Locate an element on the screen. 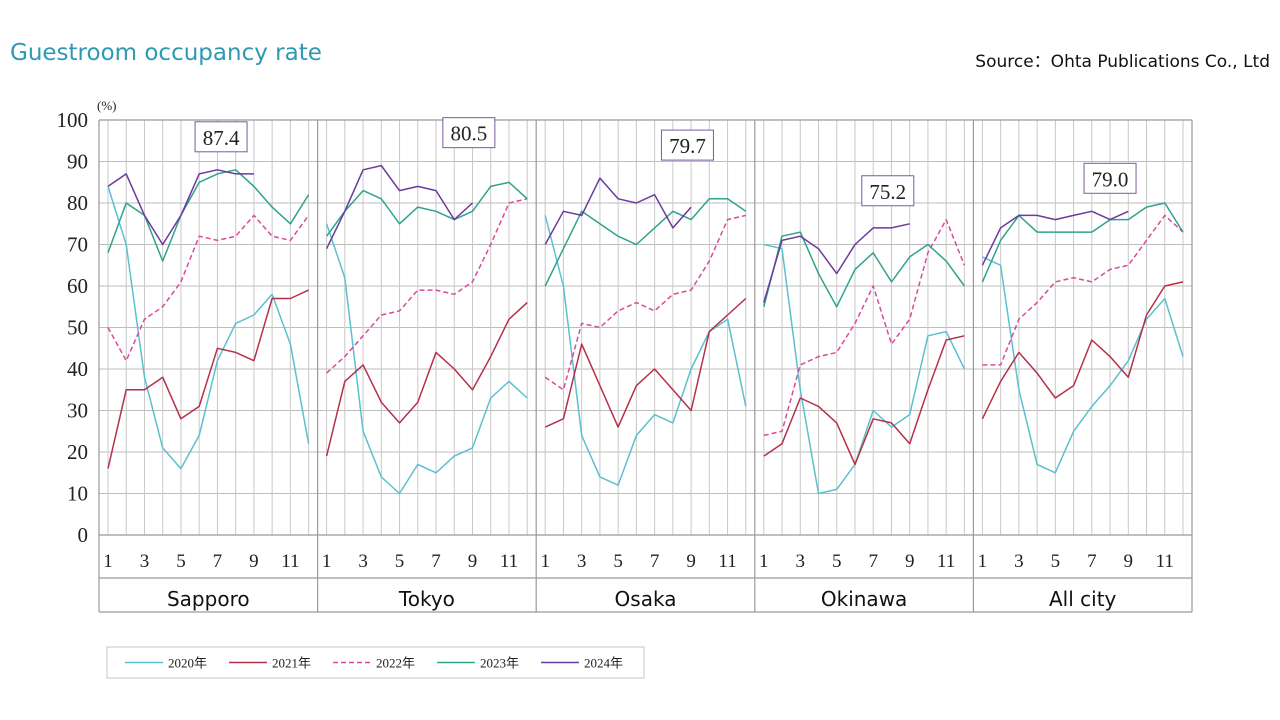  callout-value: 87.4 is located at coordinates (221, 138).